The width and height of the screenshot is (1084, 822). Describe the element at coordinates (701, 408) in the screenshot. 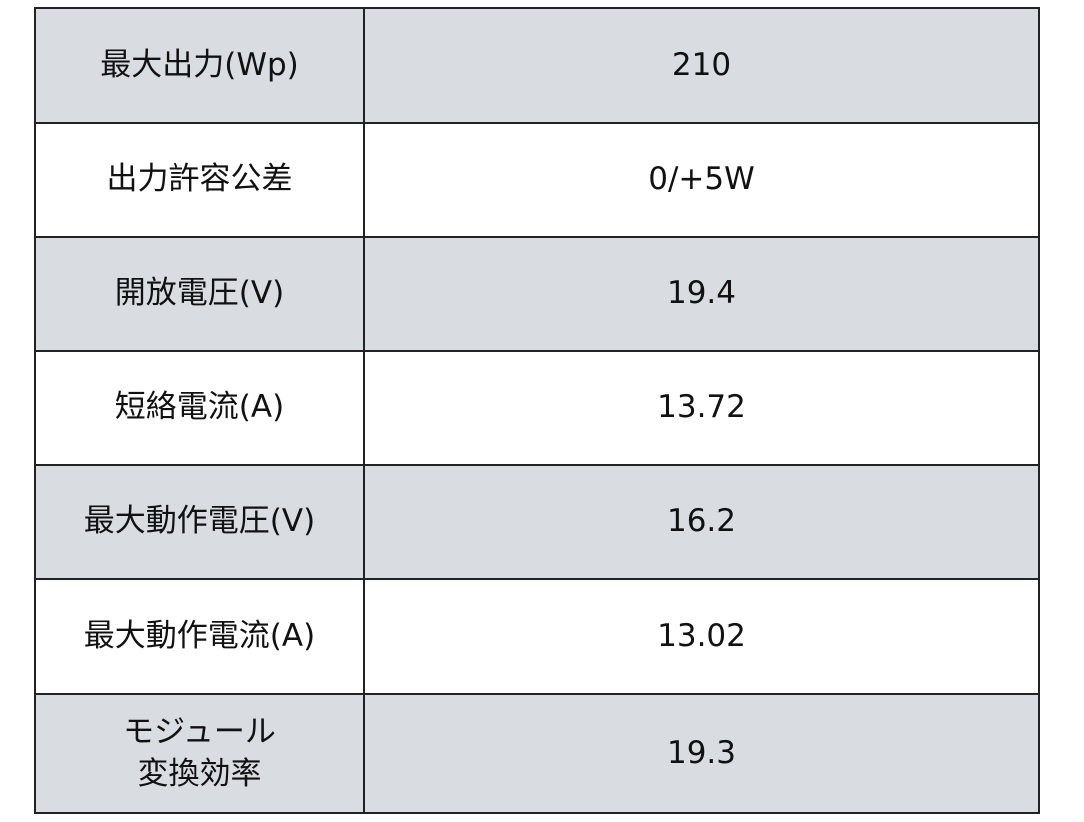

I see `spec-value: 13.72` at that location.